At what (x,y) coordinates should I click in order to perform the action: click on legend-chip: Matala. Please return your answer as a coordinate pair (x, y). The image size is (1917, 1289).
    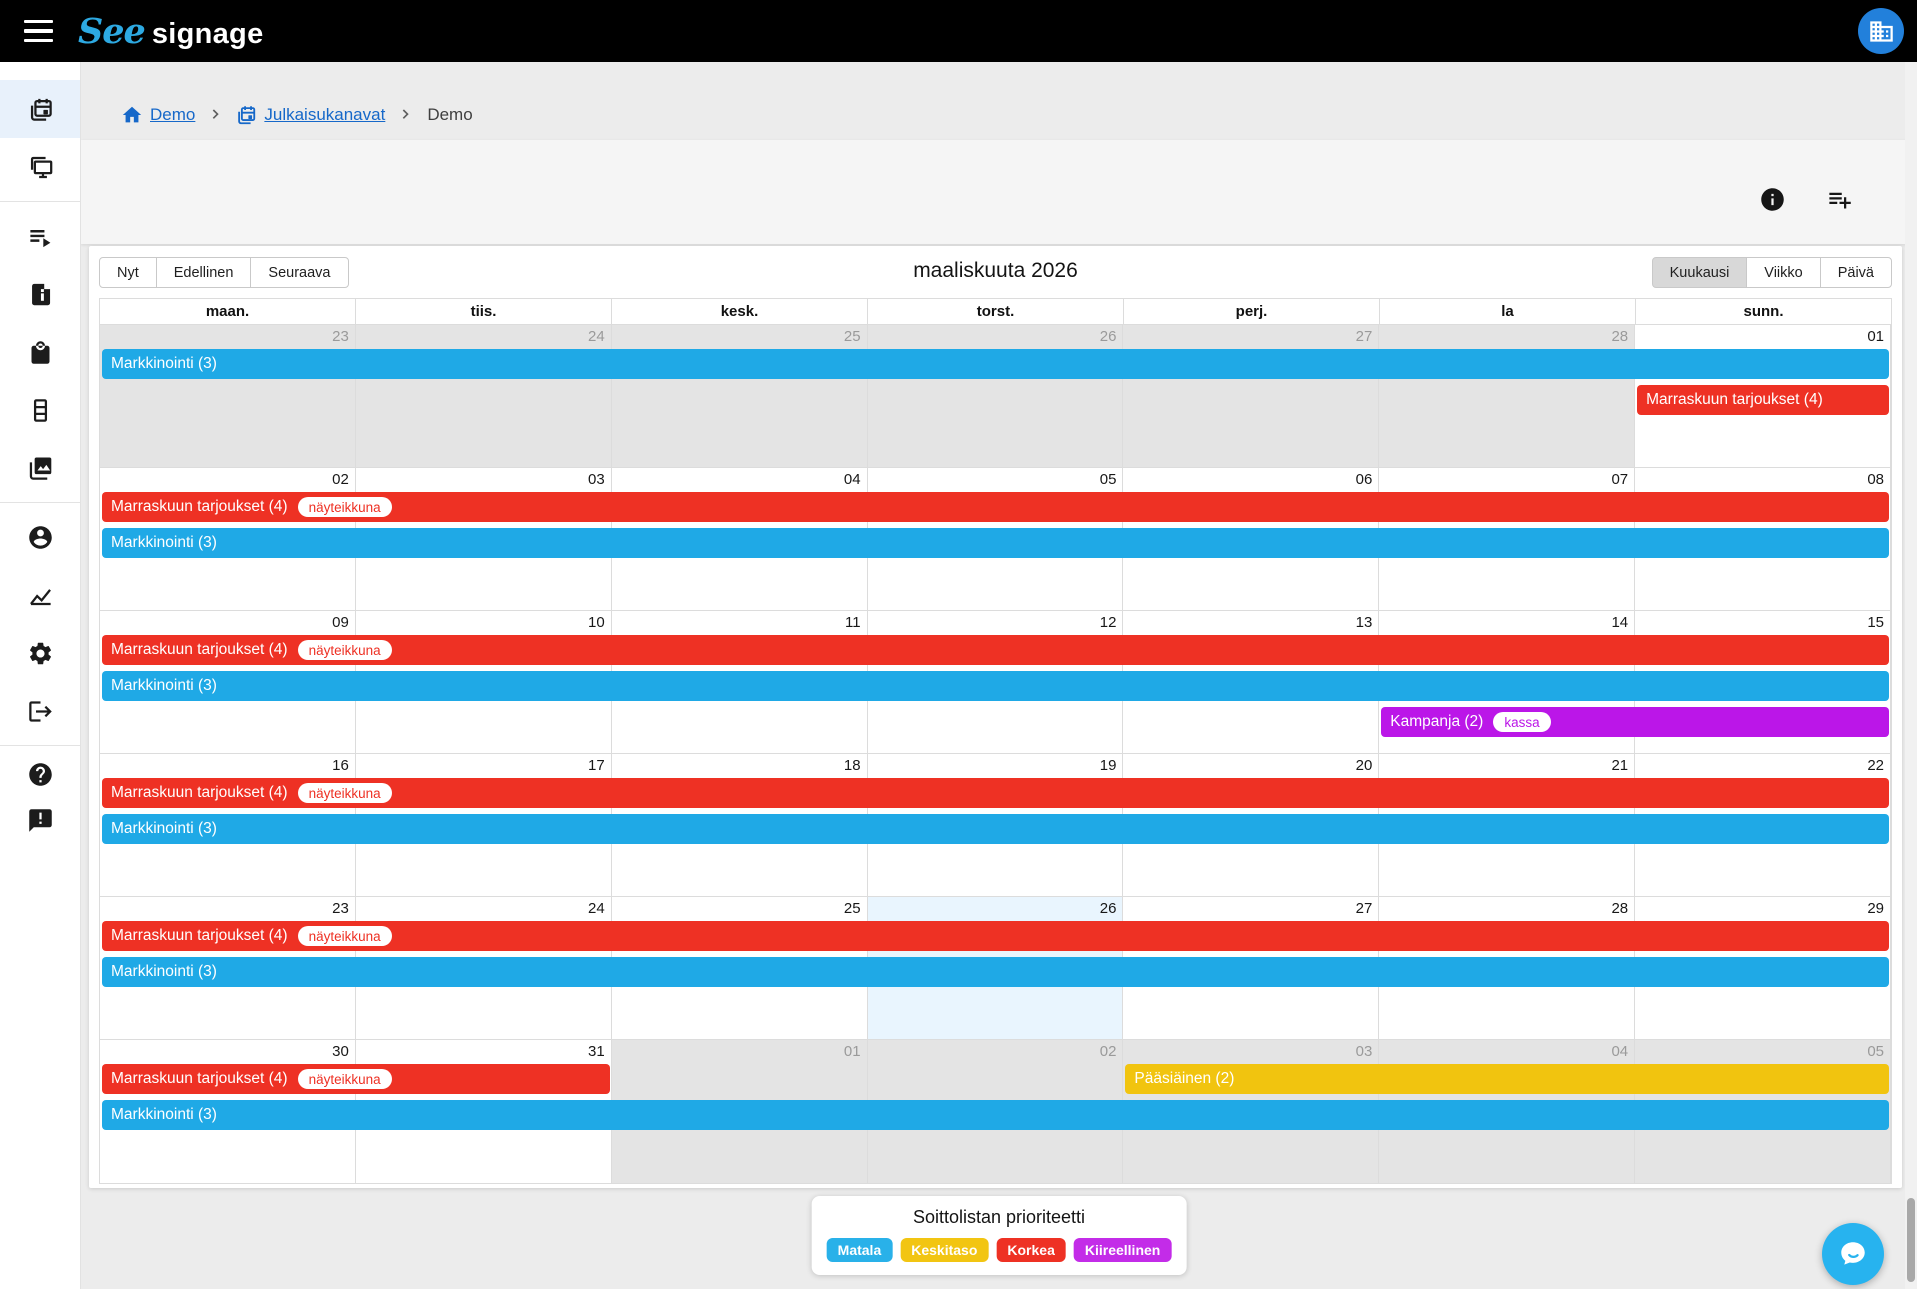
    Looking at the image, I should click on (859, 1250).